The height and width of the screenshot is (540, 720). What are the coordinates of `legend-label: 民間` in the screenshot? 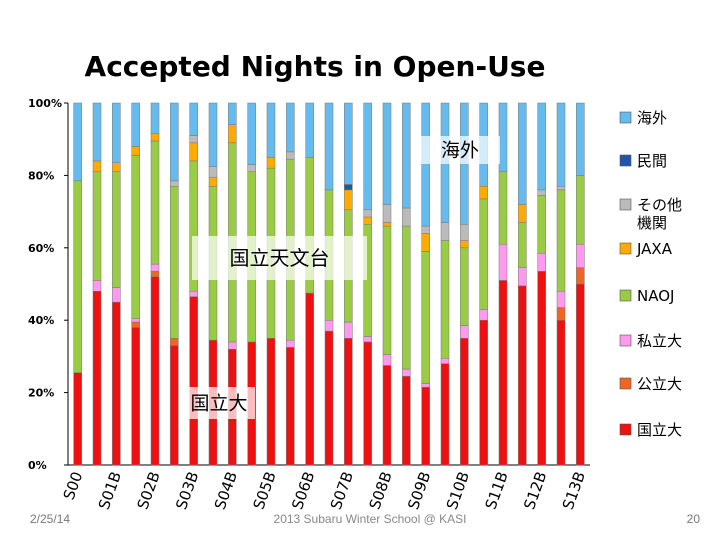 It's located at (652, 161).